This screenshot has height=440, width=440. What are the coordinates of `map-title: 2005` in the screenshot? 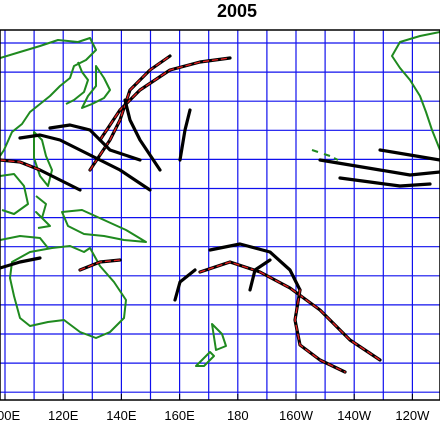 It's located at (237, 11).